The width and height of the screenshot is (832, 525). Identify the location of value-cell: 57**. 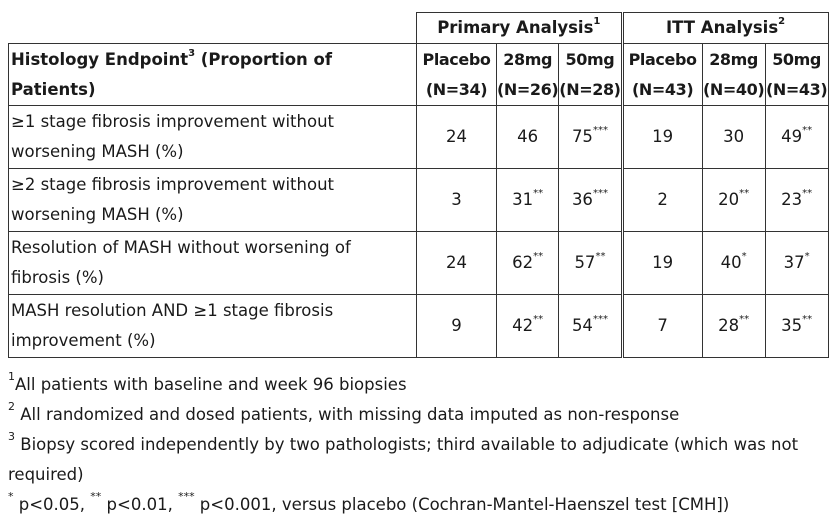
(590, 263).